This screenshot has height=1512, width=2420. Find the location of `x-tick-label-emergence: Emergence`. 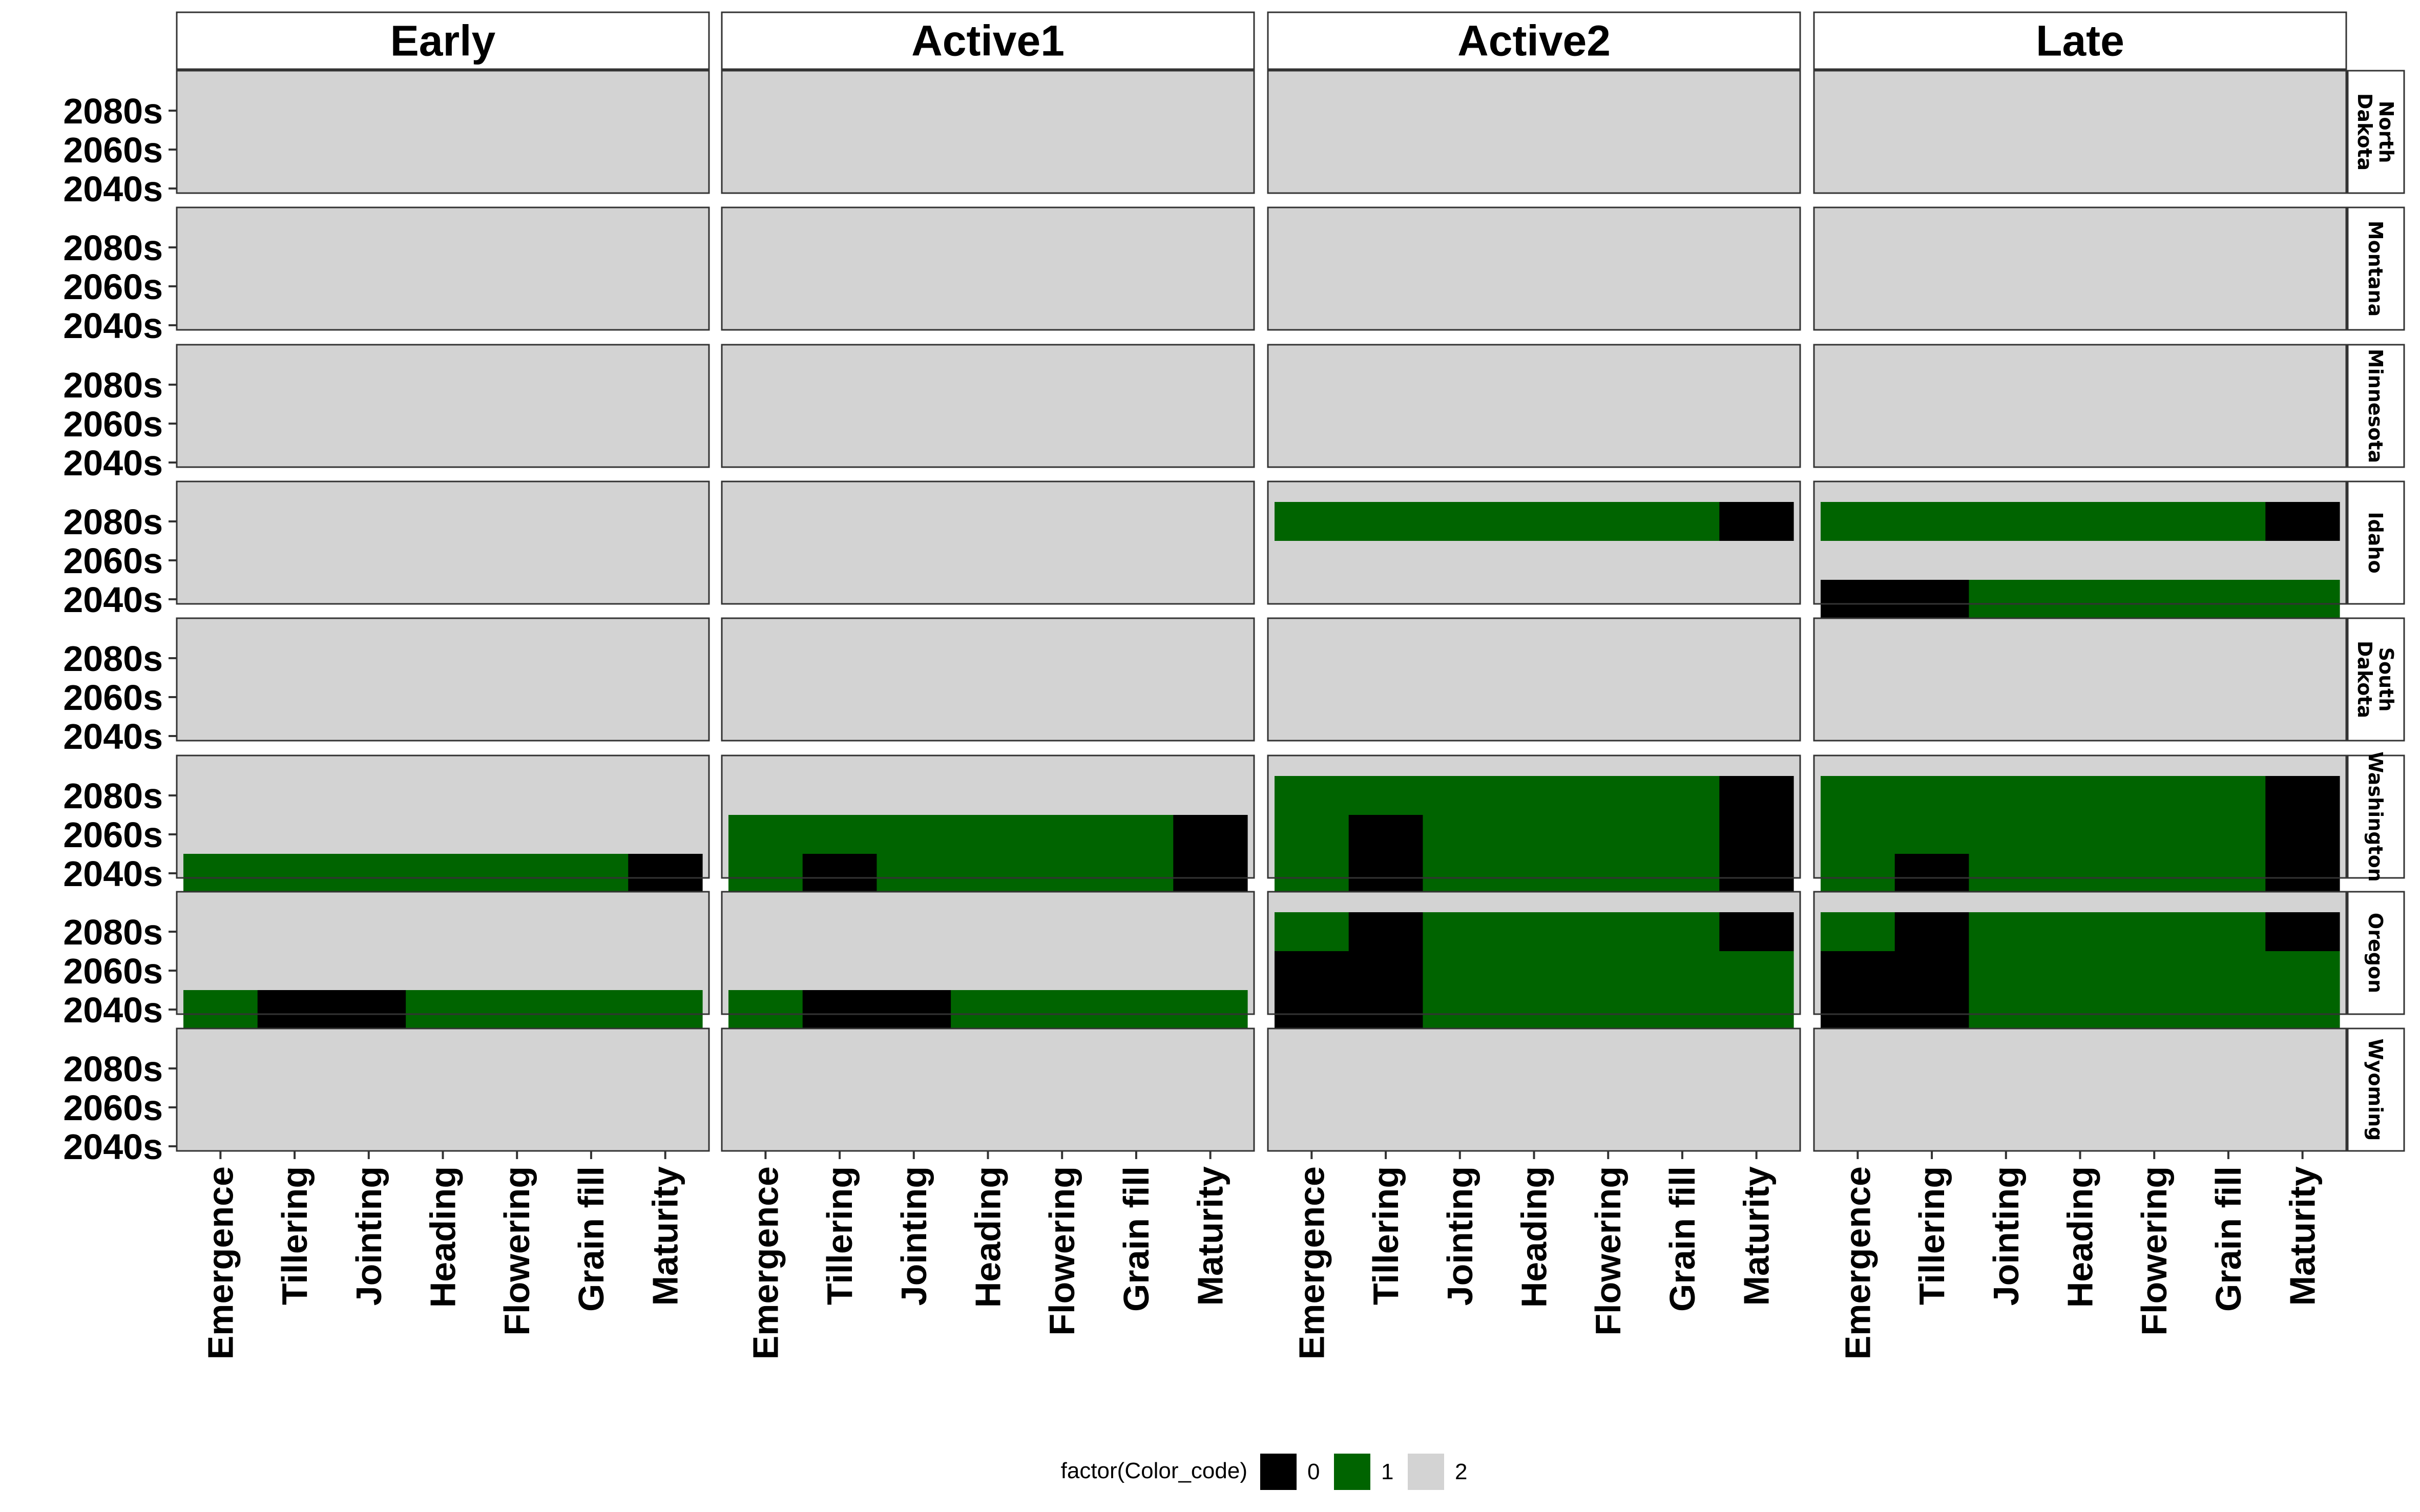

x-tick-label-emergence: Emergence is located at coordinates (765, 1262).